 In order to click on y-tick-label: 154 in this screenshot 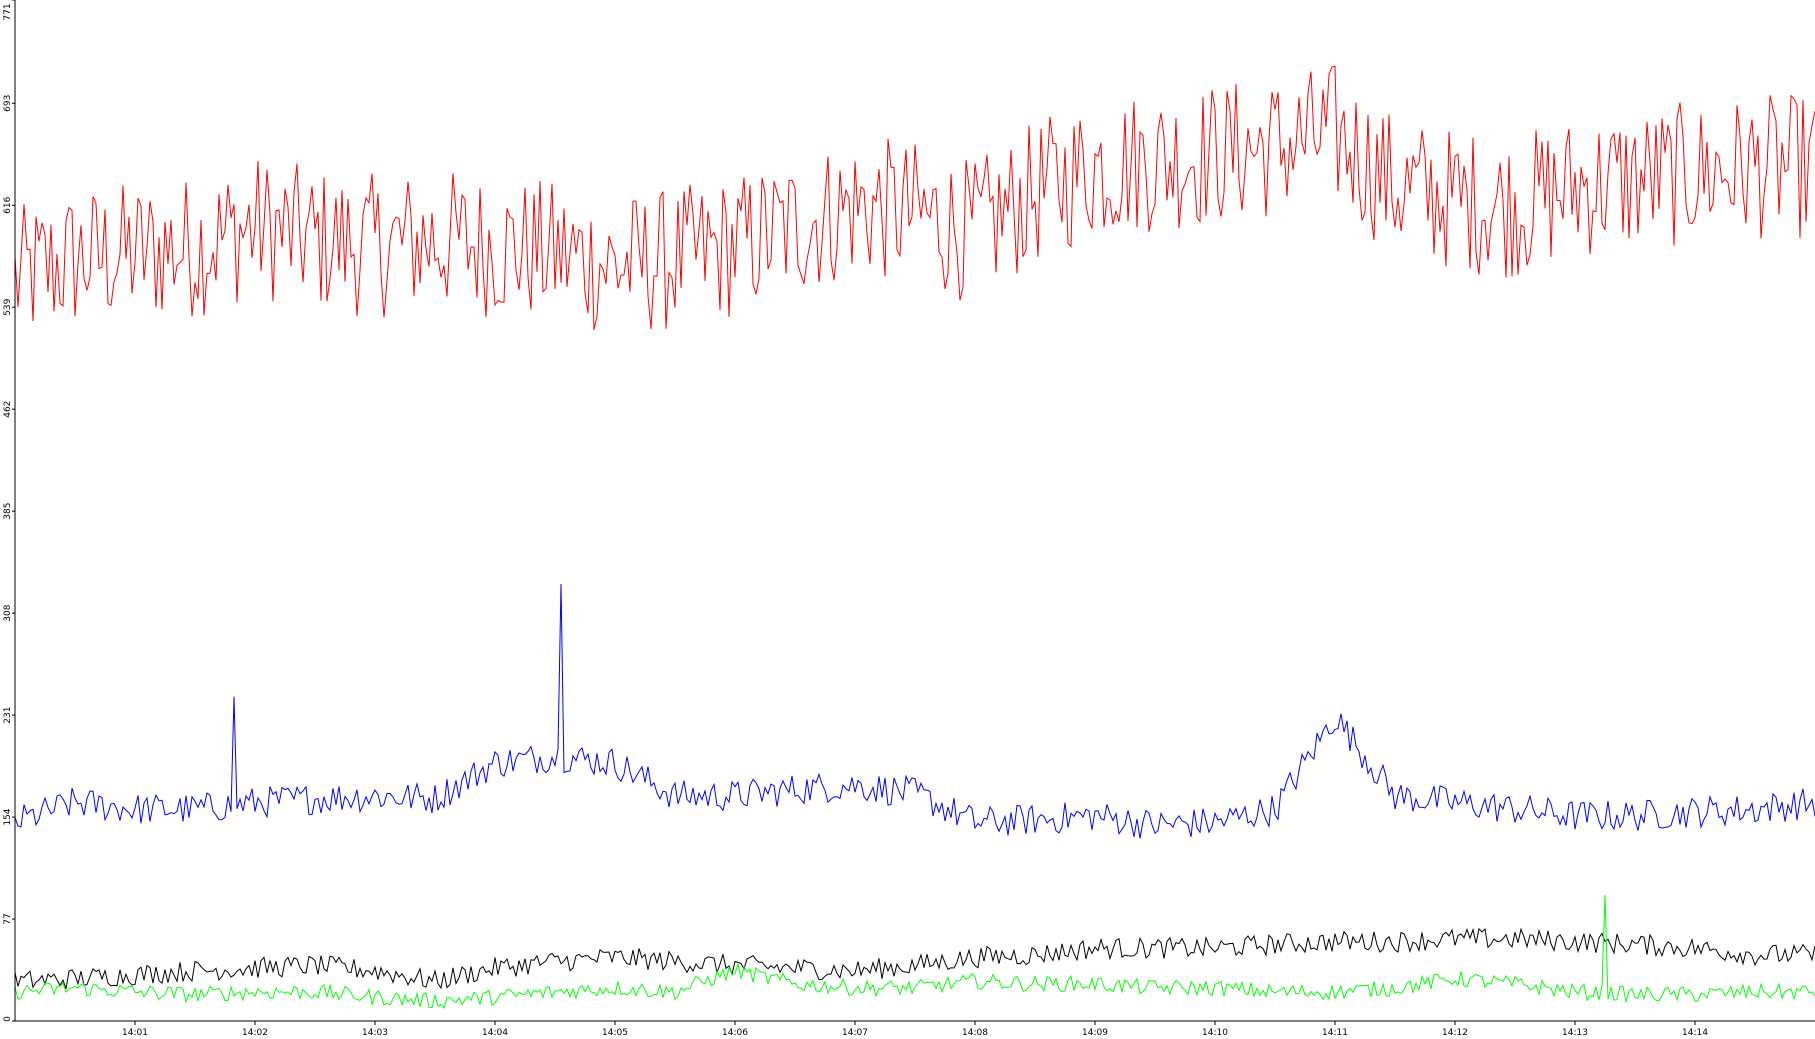, I will do `click(8, 816)`.